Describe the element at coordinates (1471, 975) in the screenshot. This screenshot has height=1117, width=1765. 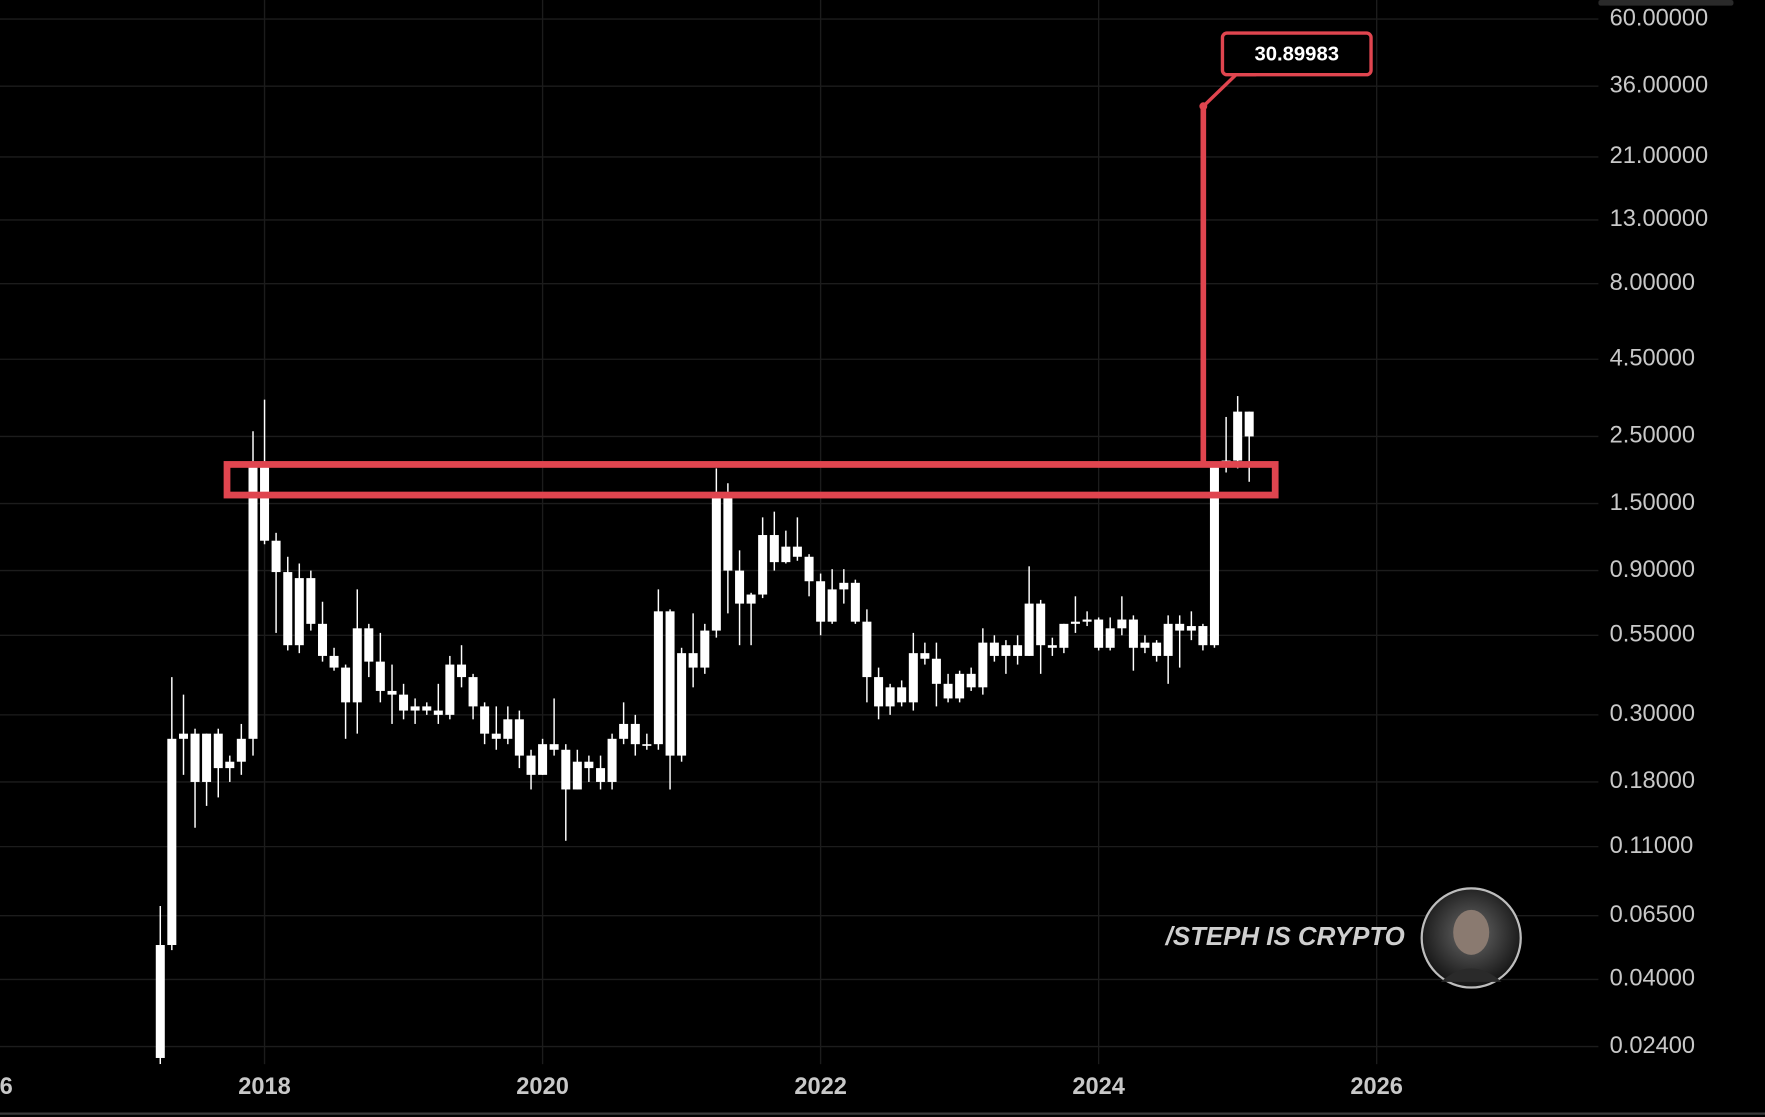
I see `avatar-shirt` at that location.